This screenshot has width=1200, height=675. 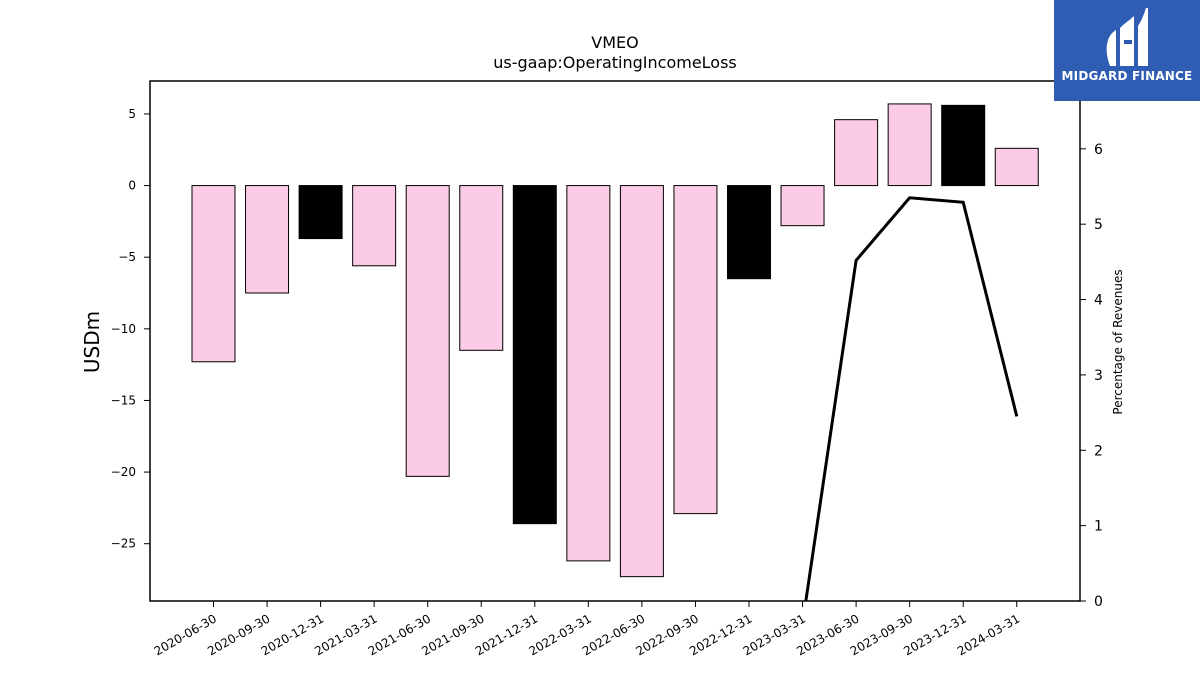 I want to click on midgard-finance-logo: MIDGARD FINANCE, so click(x=1127, y=50).